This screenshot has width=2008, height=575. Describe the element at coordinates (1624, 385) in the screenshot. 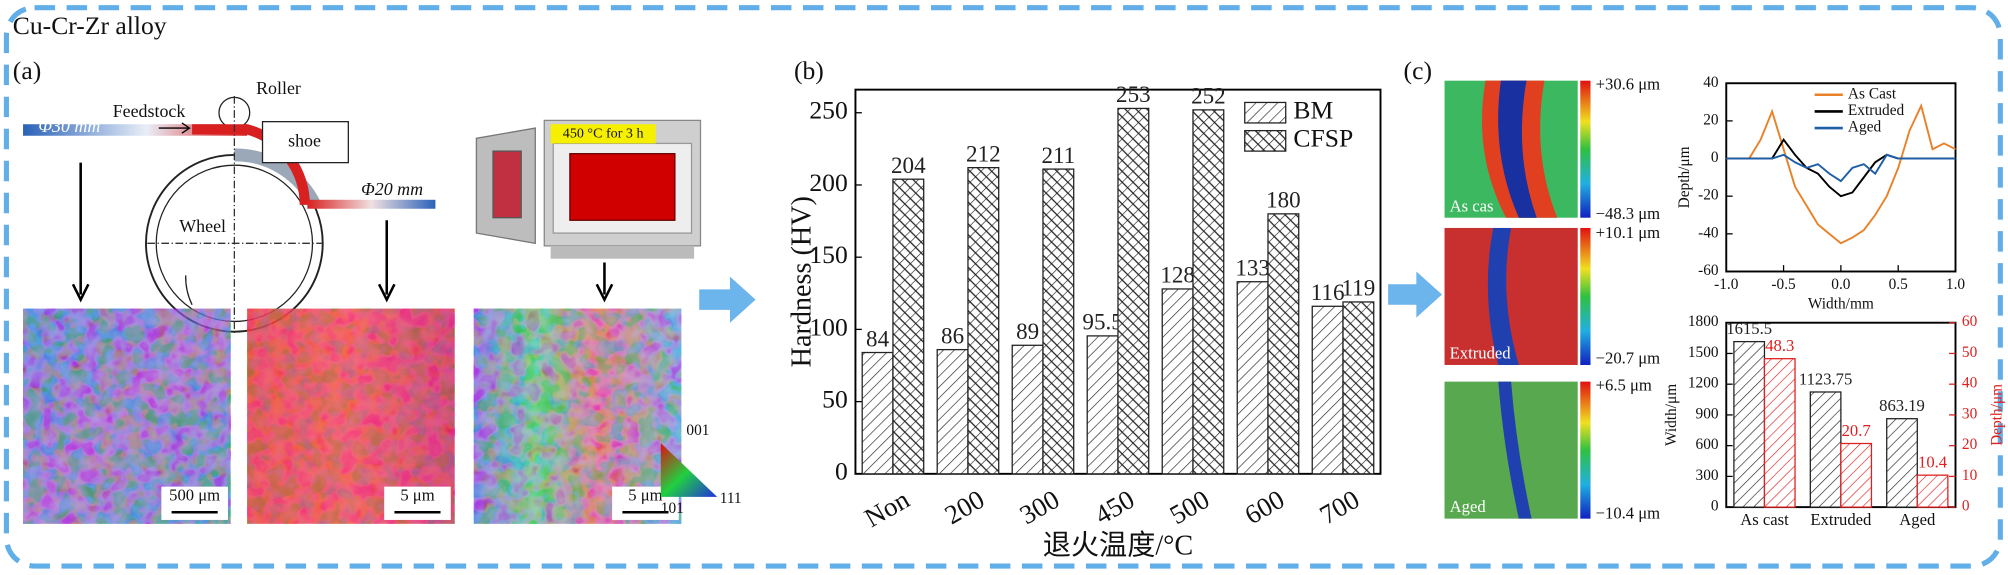

I see `colorbar-label: +6.5 μm` at that location.